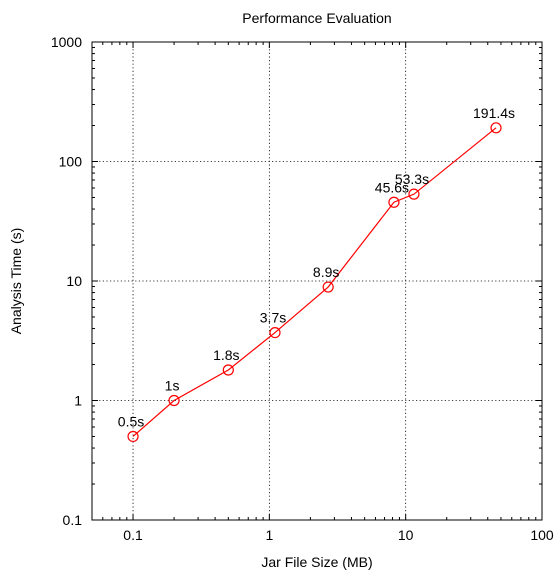 The height and width of the screenshot is (572, 556). What do you see at coordinates (316, 562) in the screenshot?
I see `x-axis-title: Jar File Size (MB)` at bounding box center [316, 562].